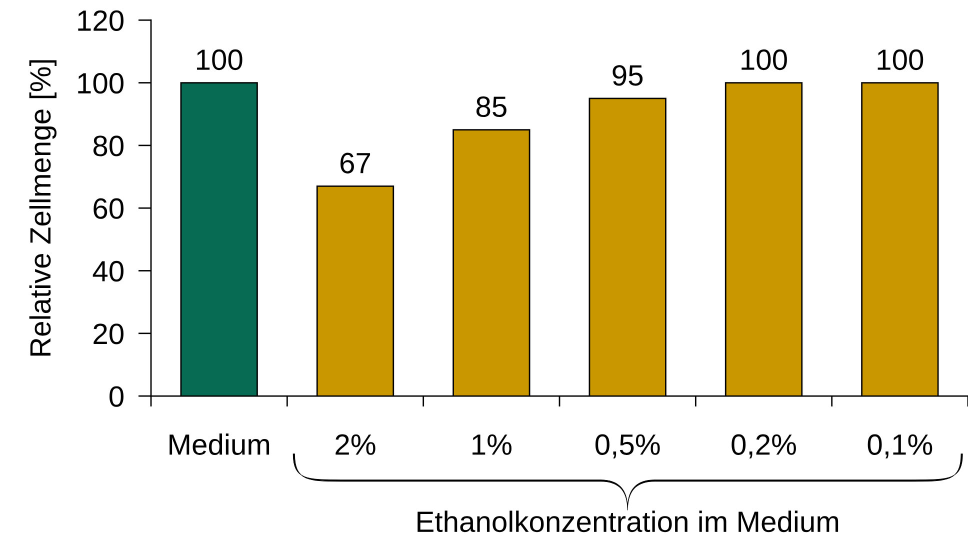 Image resolution: width=968 pixels, height=544 pixels. I want to click on x-tick-label: 0,5%, so click(627, 446).